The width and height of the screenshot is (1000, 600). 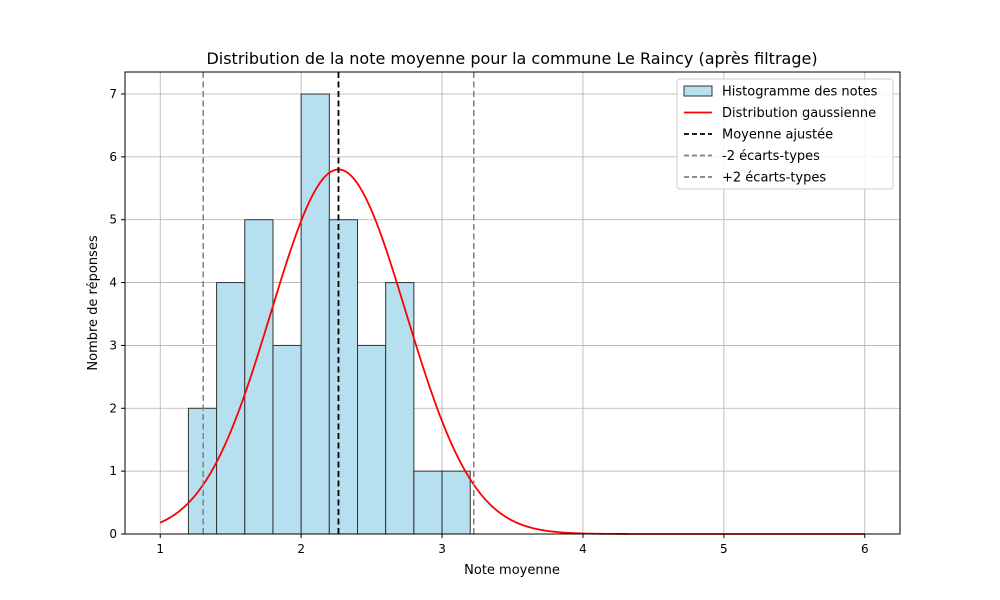 What do you see at coordinates (799, 113) in the screenshot?
I see `legend-label: Distribution gaussienne` at bounding box center [799, 113].